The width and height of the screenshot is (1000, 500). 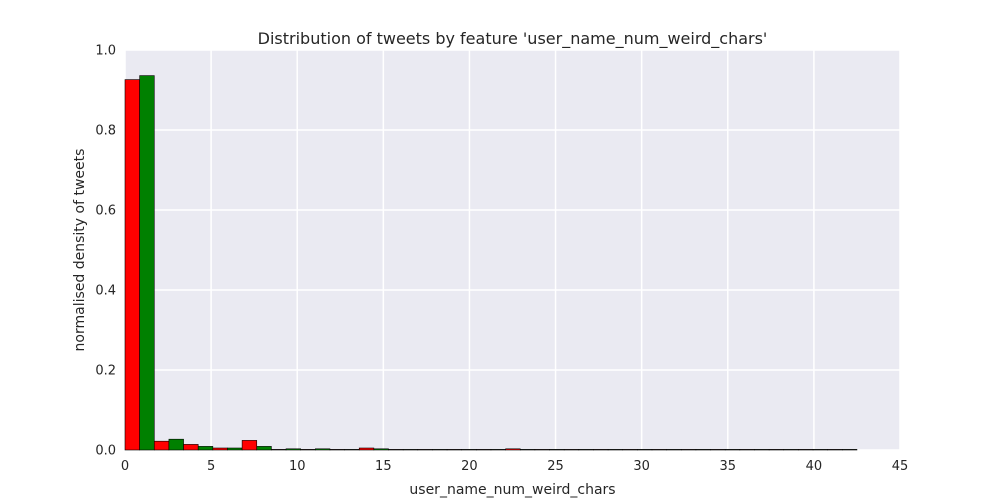 I want to click on x-tick-label: 35, so click(x=728, y=466).